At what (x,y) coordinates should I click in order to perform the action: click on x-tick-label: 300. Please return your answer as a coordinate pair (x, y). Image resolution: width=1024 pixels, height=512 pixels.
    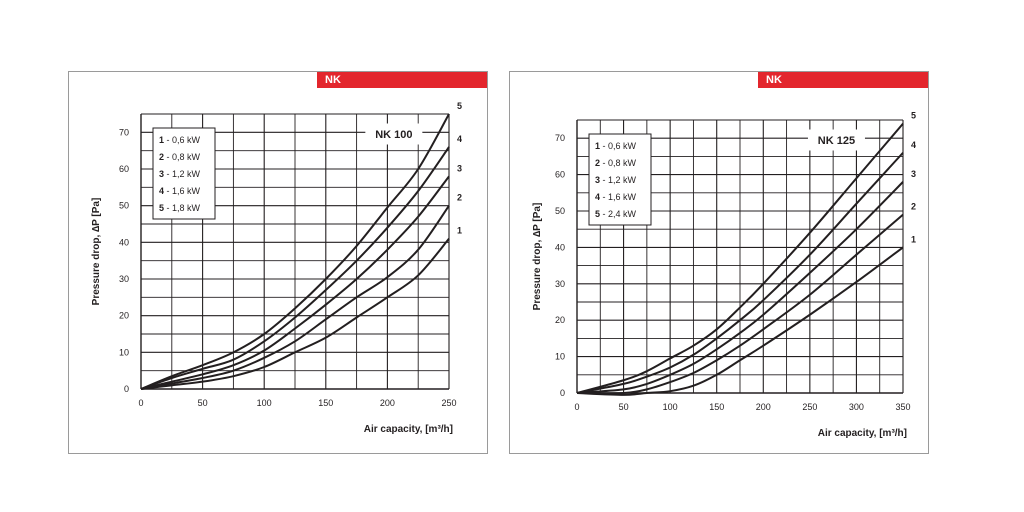
    Looking at the image, I should click on (856, 407).